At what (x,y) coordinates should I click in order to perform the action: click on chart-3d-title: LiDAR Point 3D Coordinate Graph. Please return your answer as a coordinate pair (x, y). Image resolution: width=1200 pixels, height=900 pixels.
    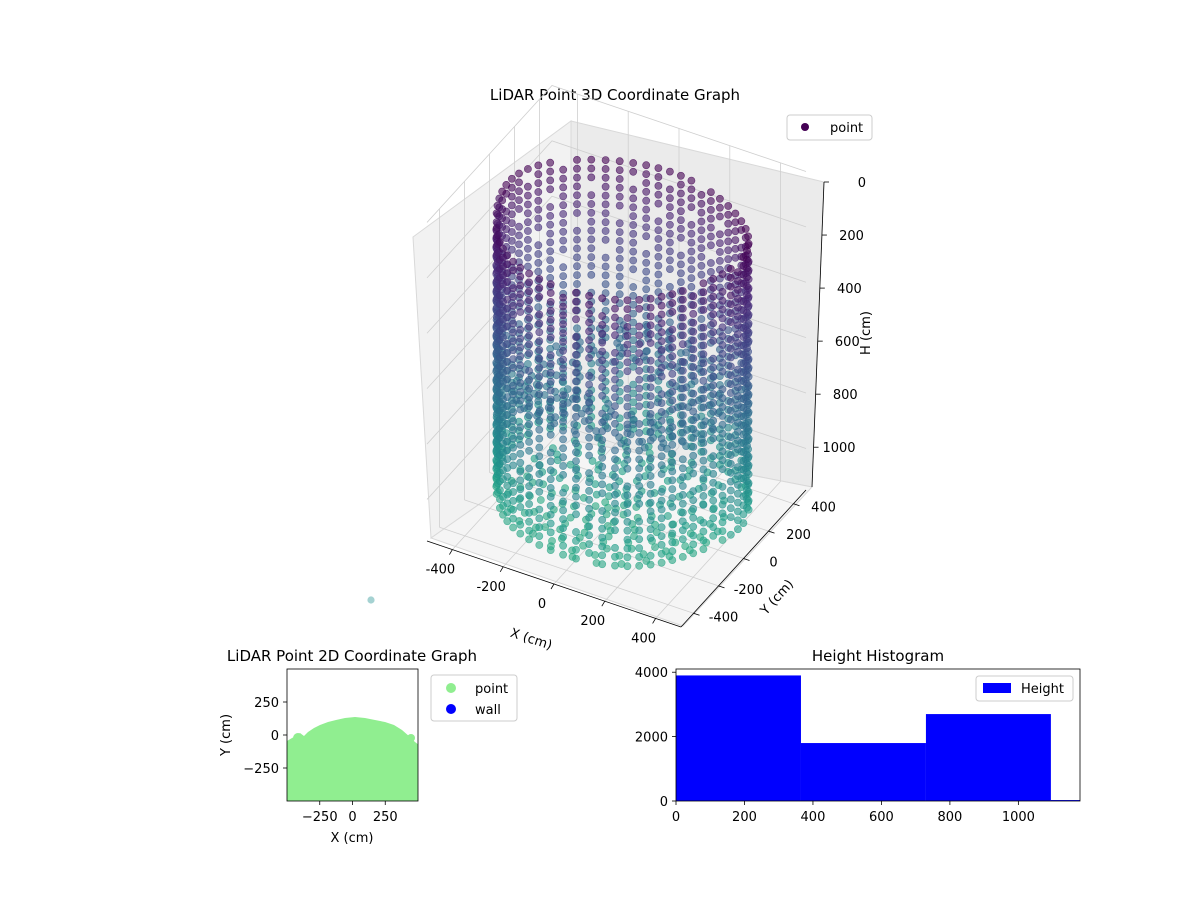
    Looking at the image, I should click on (615, 95).